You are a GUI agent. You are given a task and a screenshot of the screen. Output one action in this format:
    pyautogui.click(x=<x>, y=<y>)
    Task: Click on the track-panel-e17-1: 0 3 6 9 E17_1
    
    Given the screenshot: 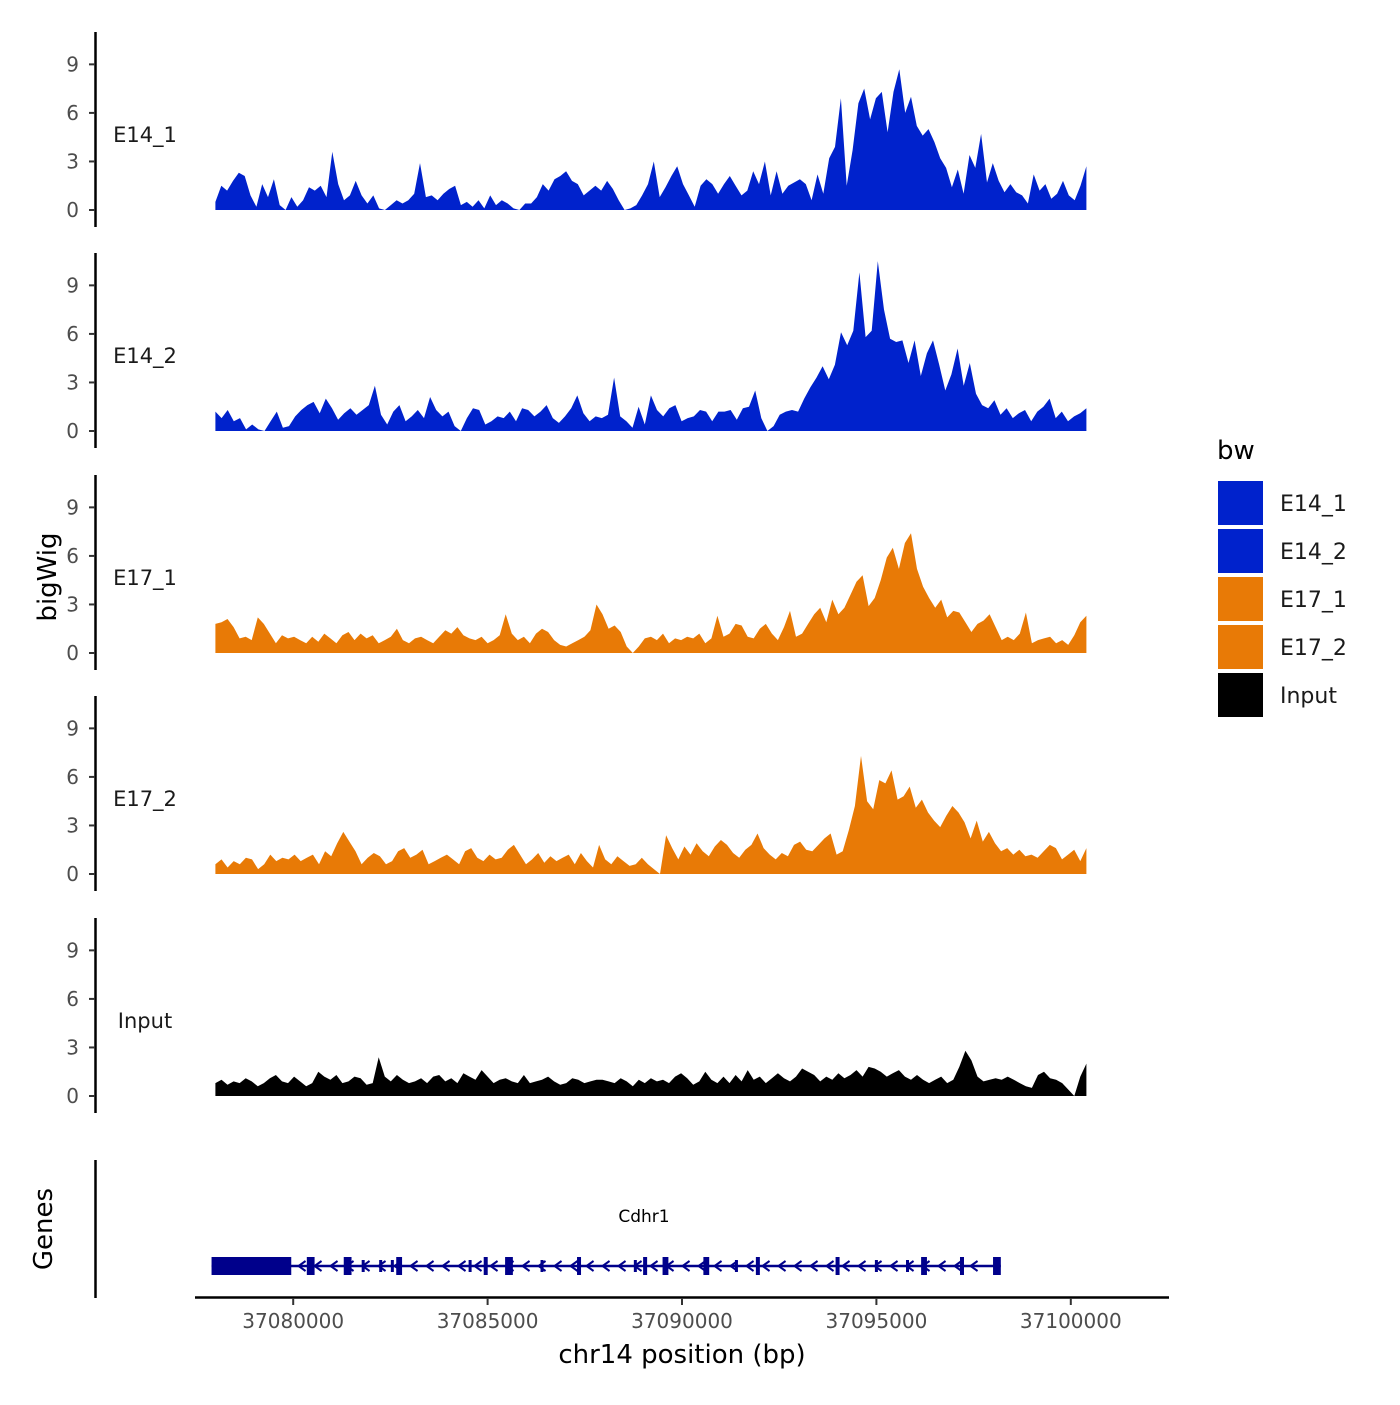 What is the action you would take?
    pyautogui.click(x=576, y=572)
    